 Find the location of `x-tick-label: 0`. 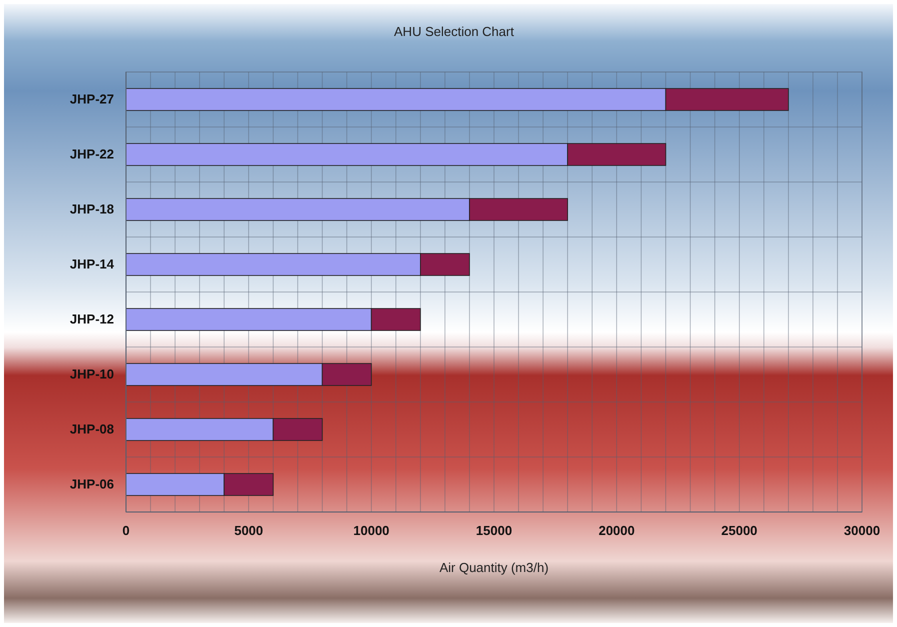

x-tick-label: 0 is located at coordinates (126, 530).